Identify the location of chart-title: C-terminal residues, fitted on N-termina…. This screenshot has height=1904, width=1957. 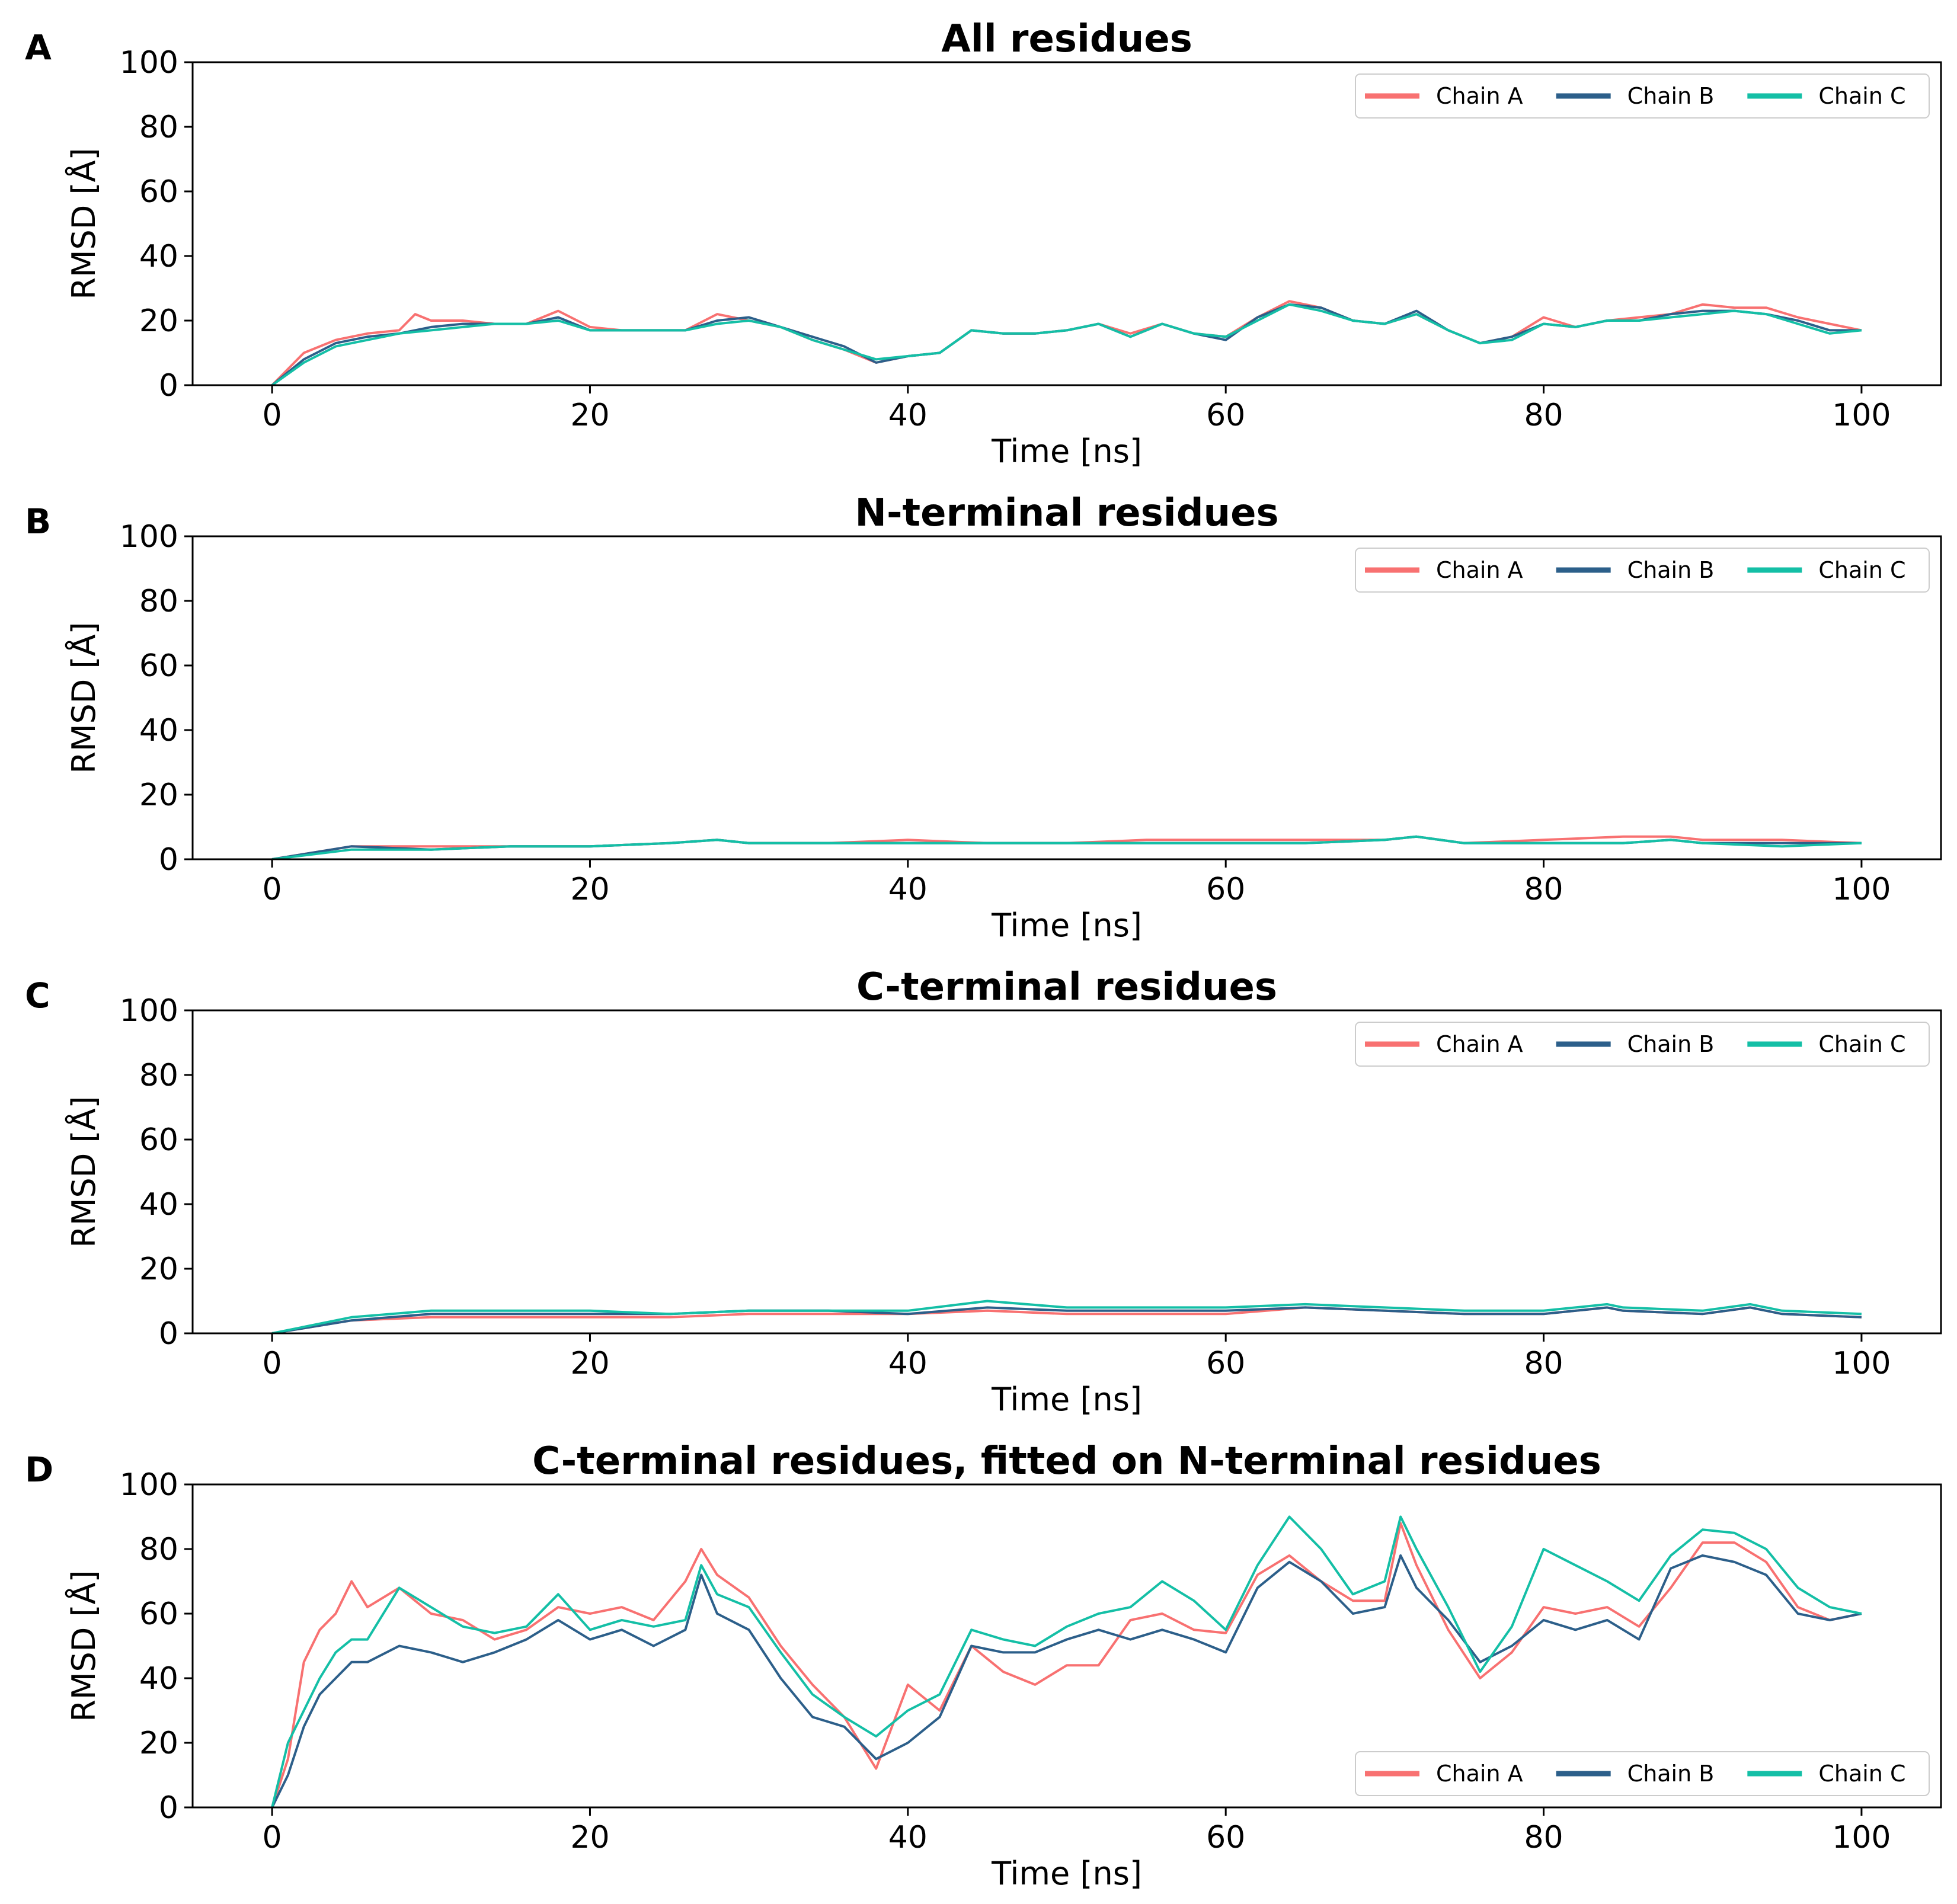
(1066, 1461).